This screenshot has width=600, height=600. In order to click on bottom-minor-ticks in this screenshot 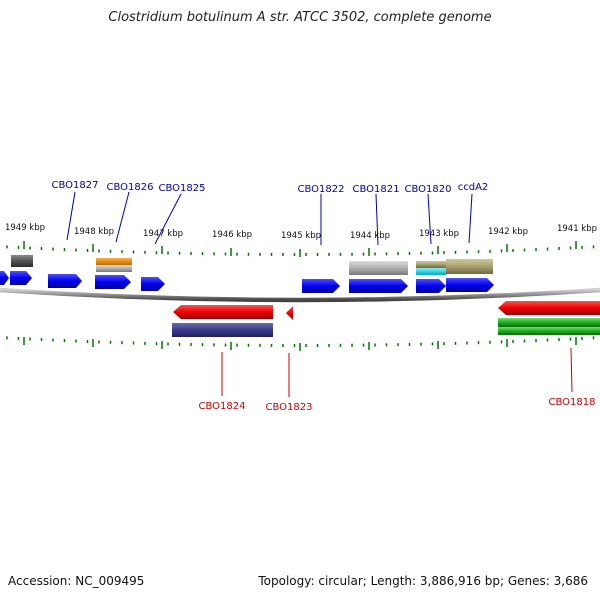, I will do `click(300, 341)`.